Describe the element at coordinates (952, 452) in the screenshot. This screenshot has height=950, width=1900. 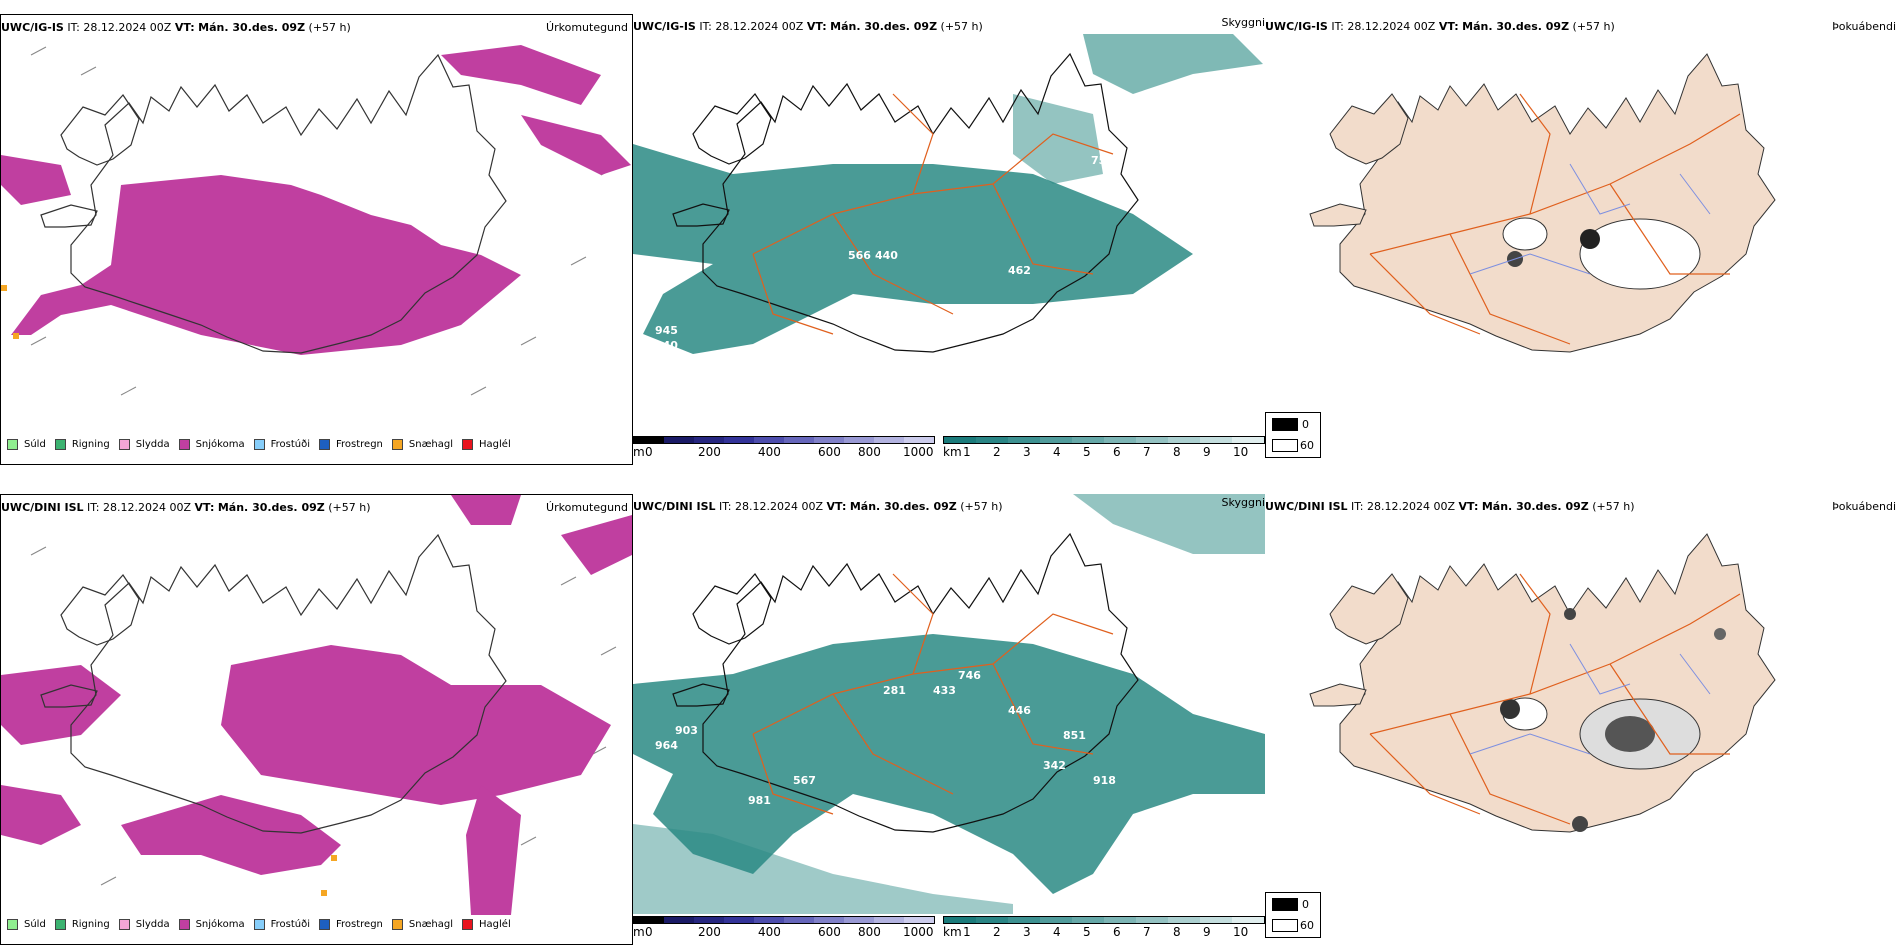
I see `visibility-unit: km` at that location.